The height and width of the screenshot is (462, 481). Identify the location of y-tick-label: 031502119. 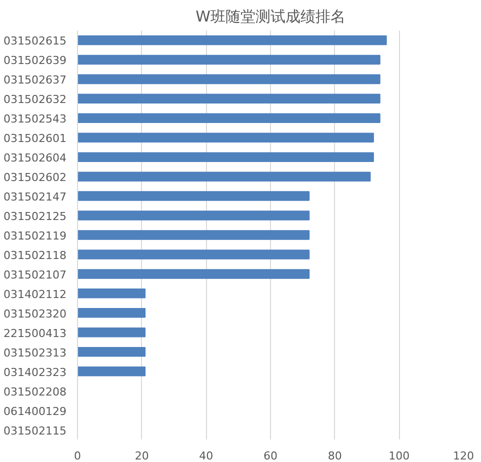
(35, 236).